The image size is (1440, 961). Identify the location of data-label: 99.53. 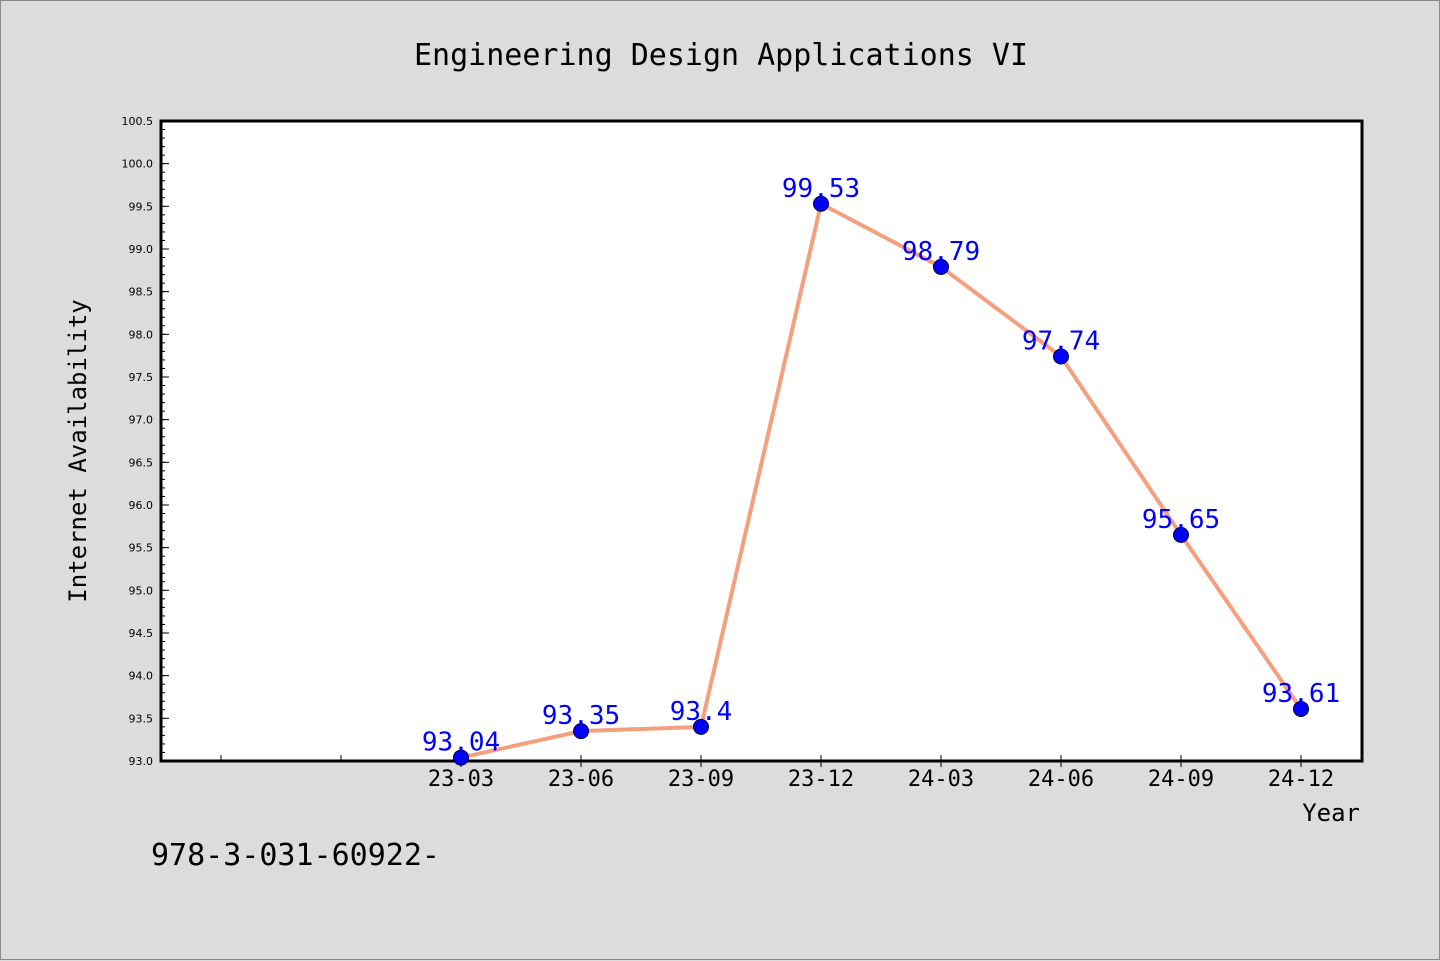
(821, 189).